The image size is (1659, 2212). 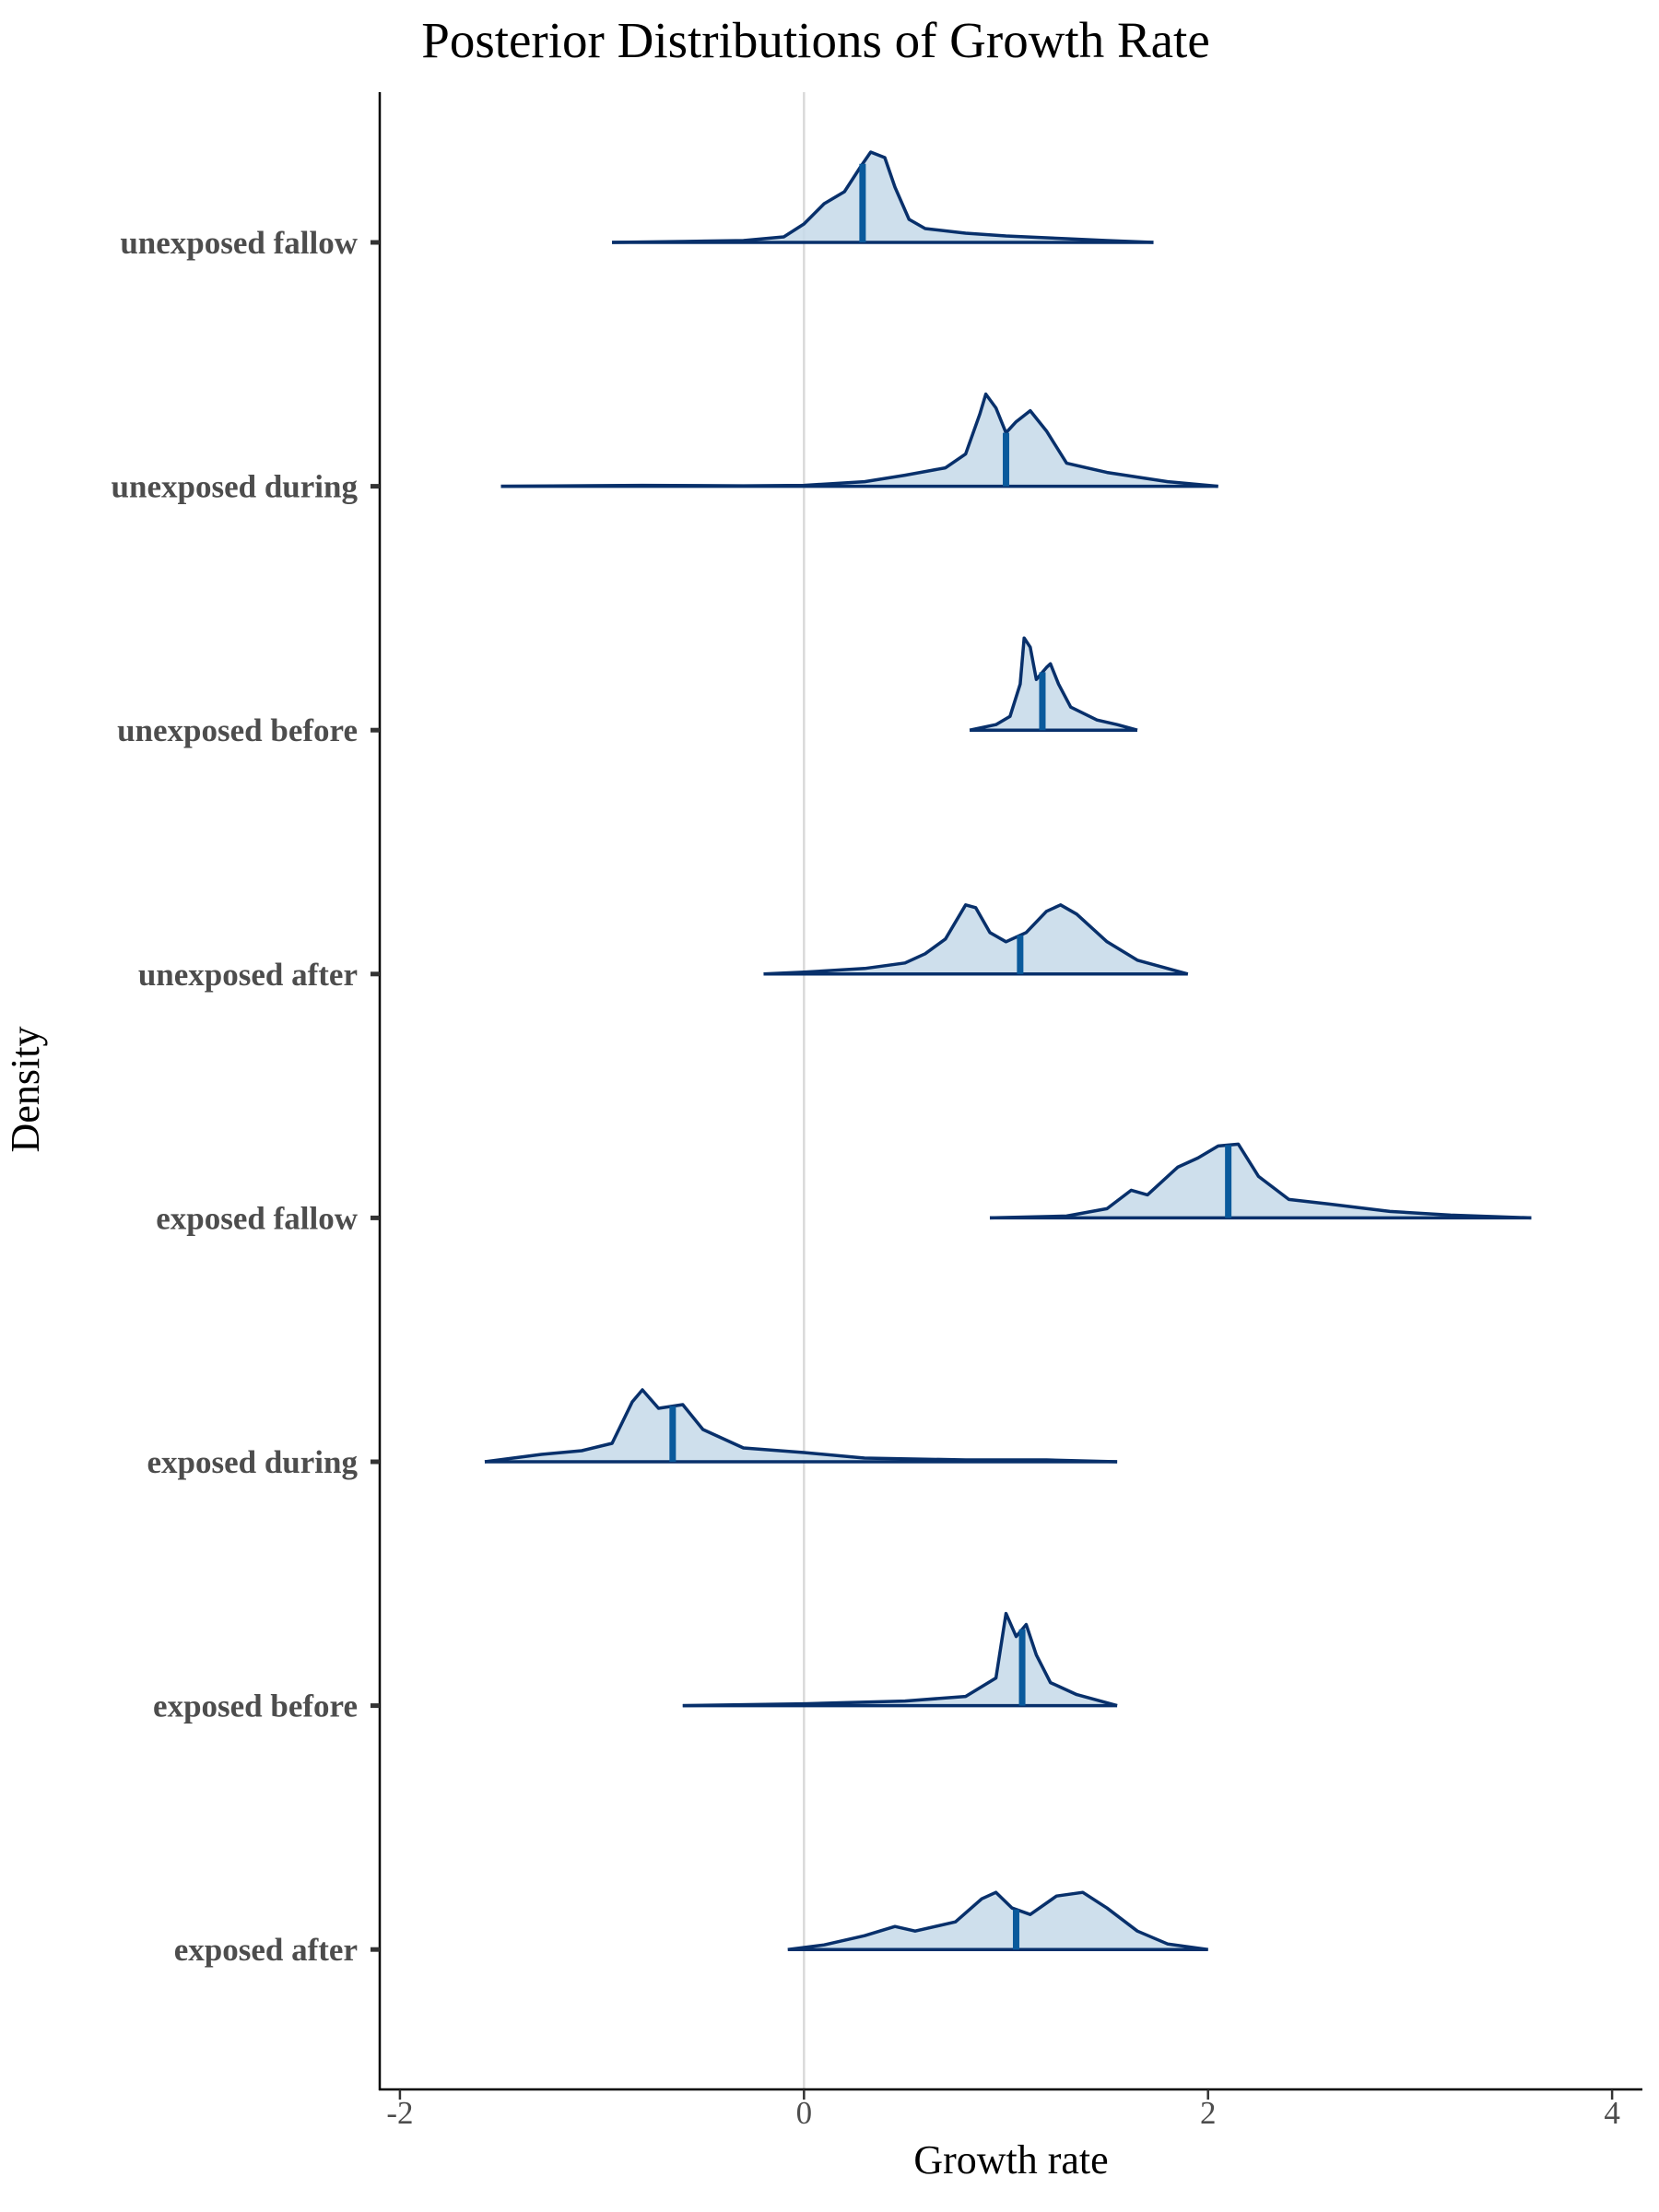 I want to click on x-tick-label: 2, so click(x=1208, y=2113).